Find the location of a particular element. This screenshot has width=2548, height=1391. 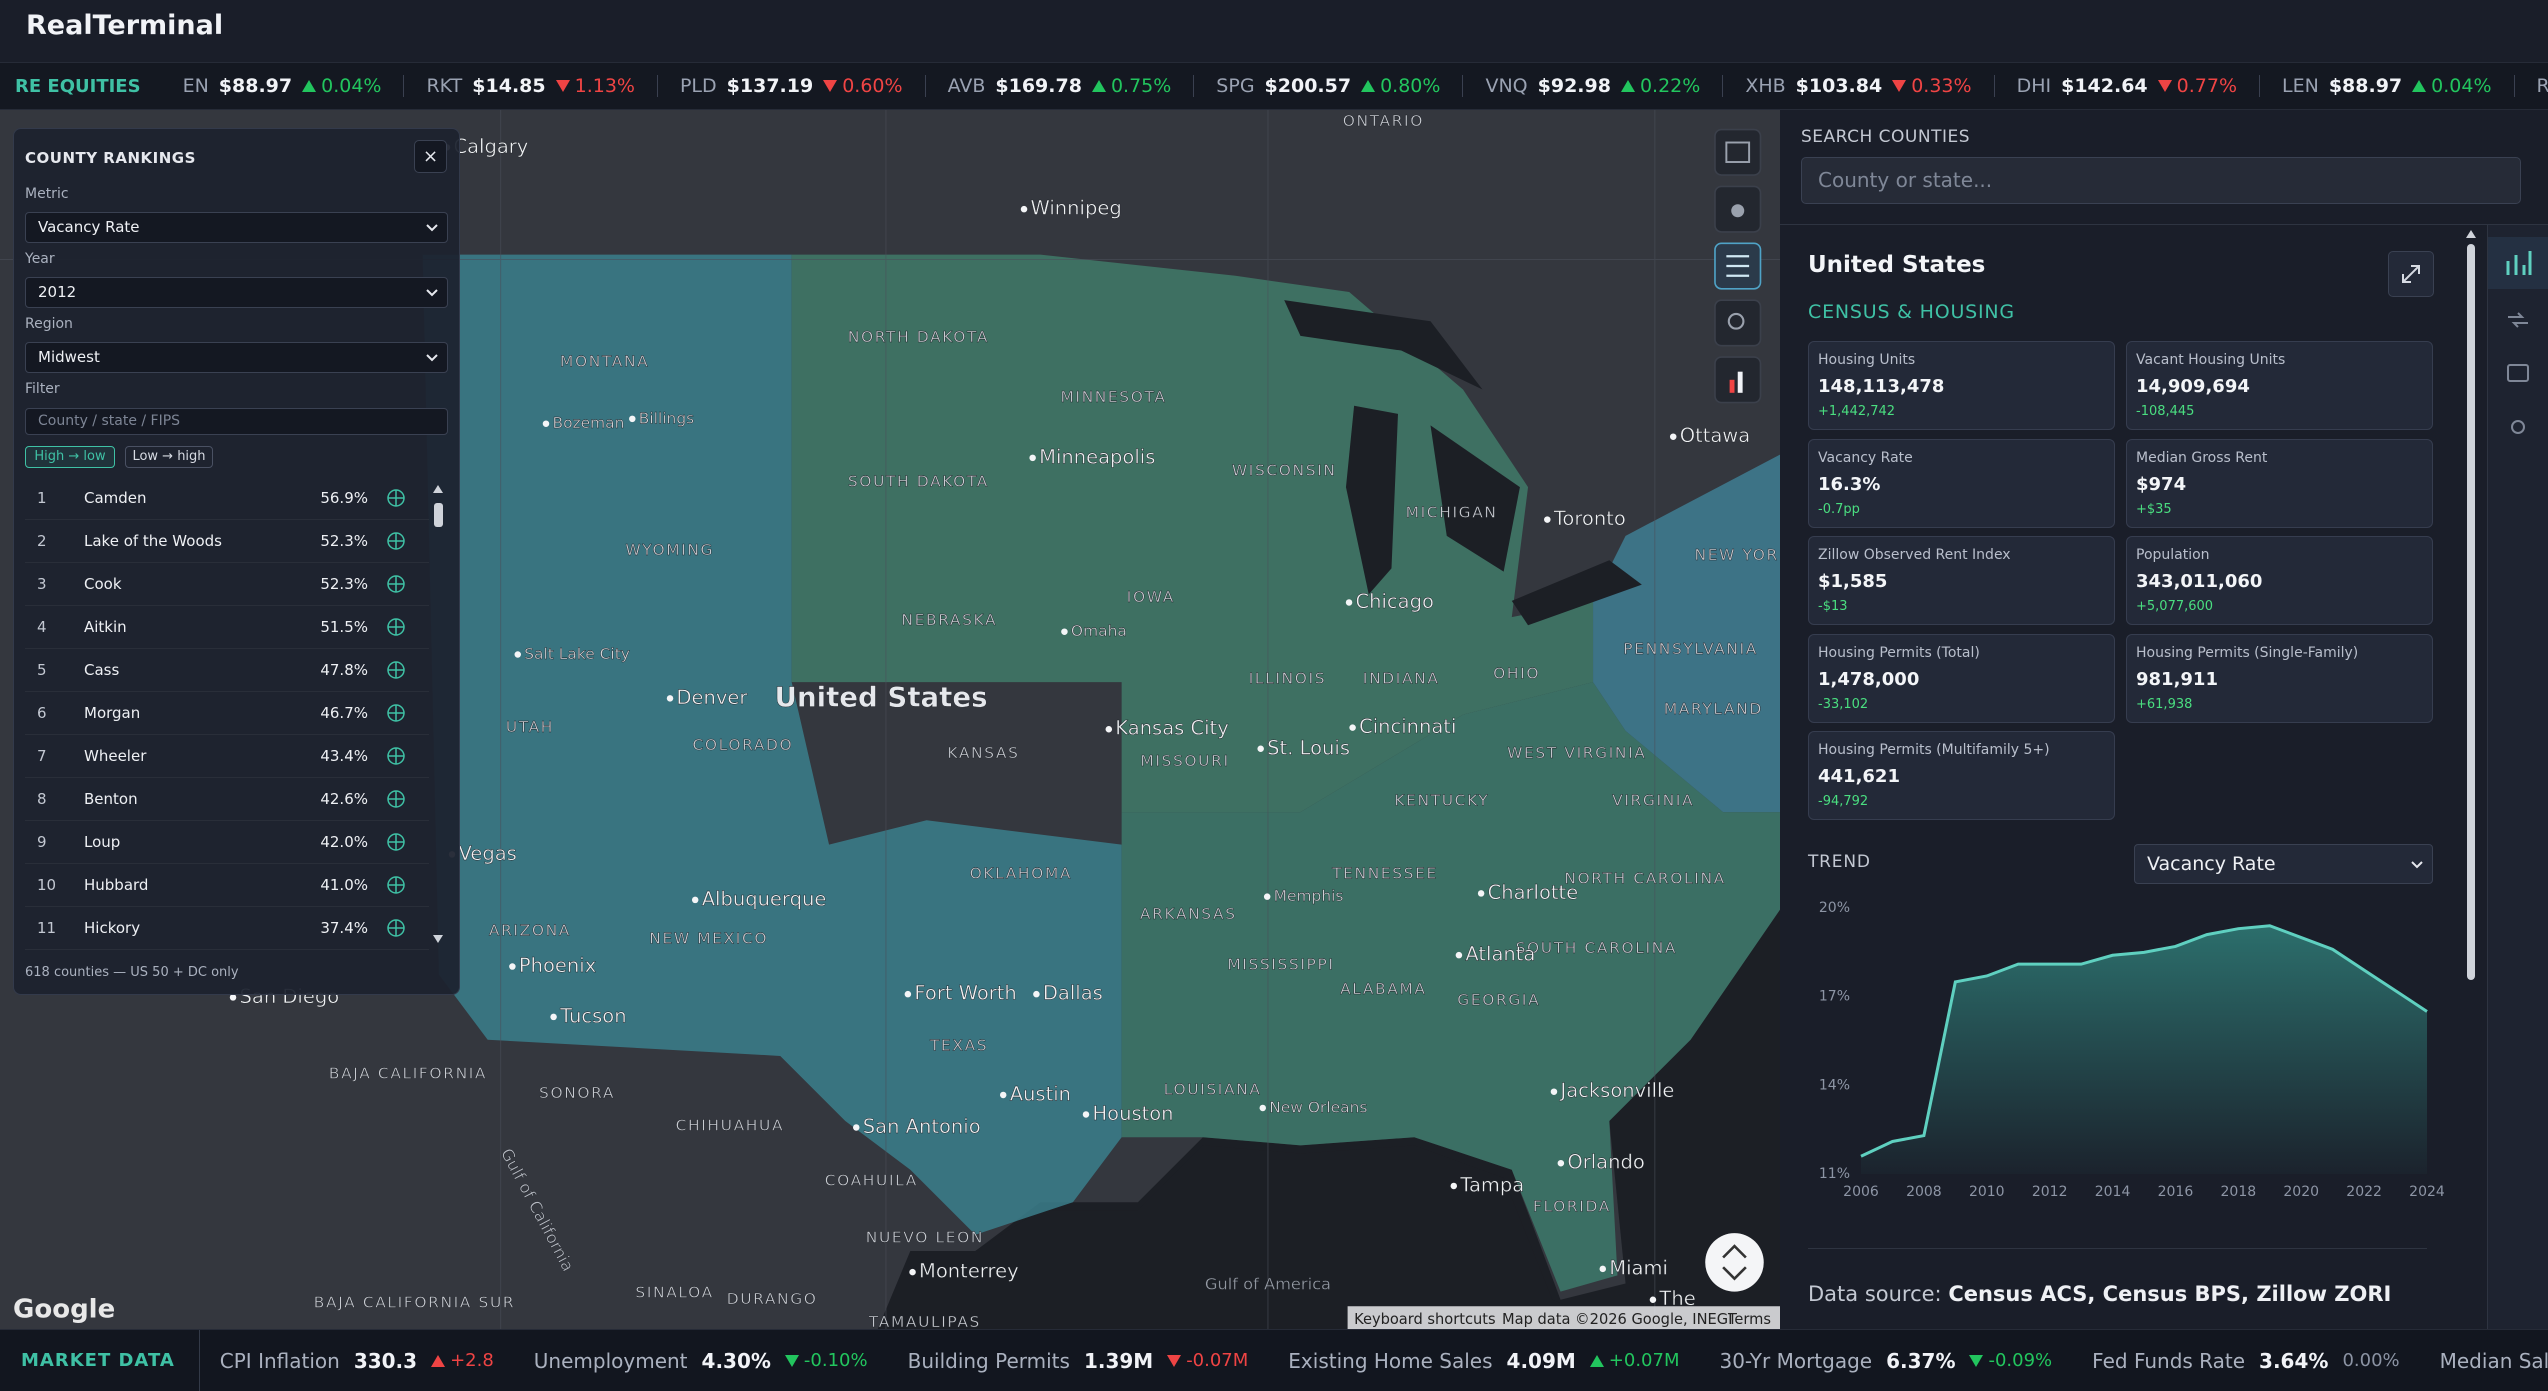

rank-value: 46.7% is located at coordinates (344, 713).